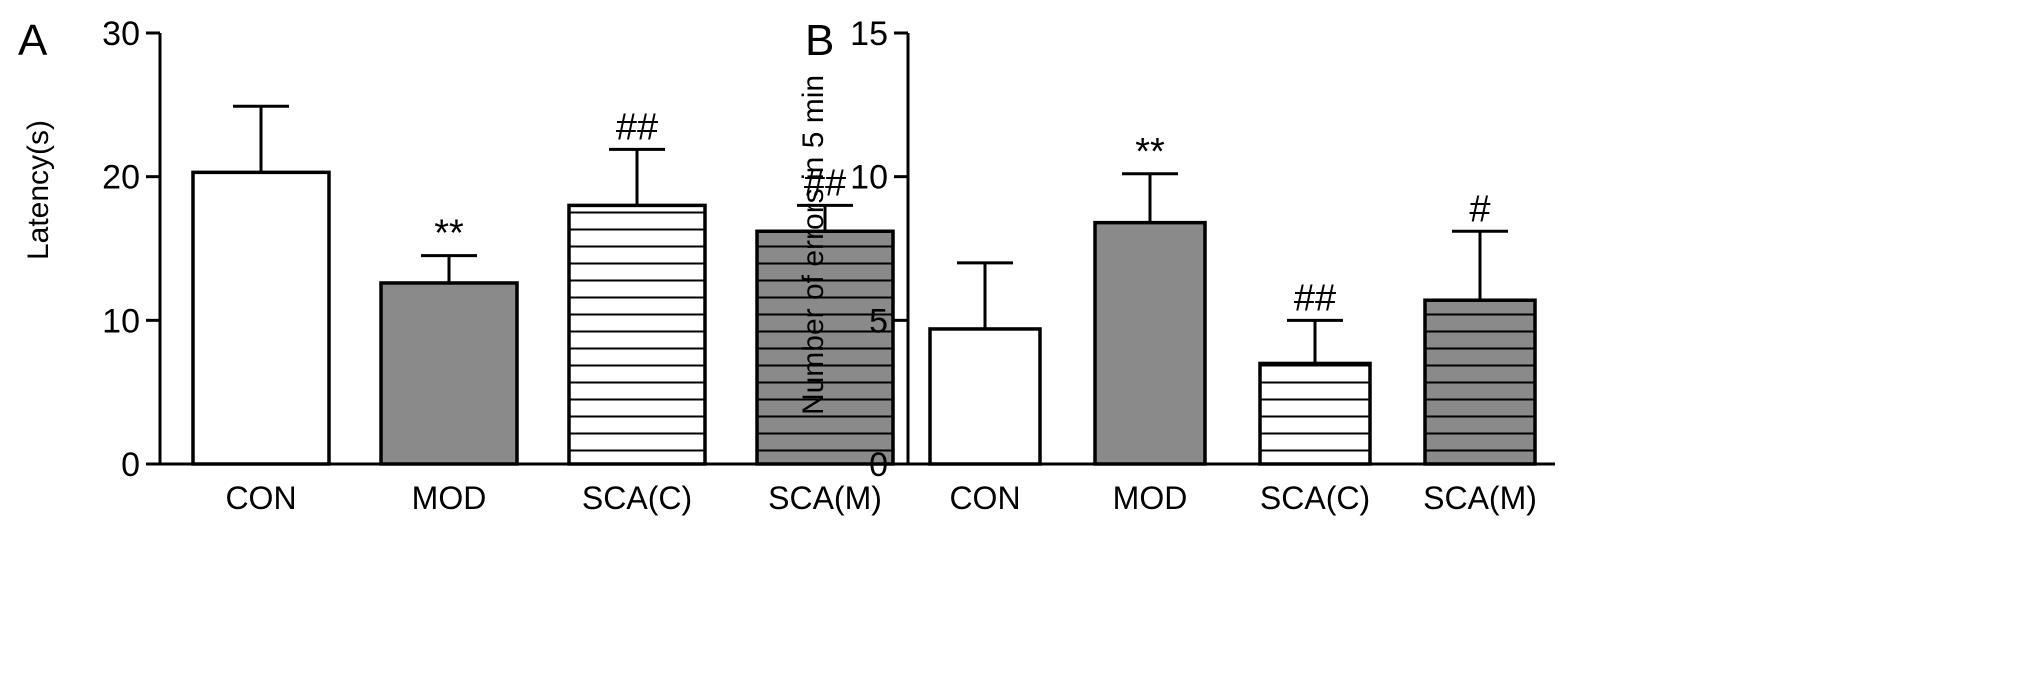 The width and height of the screenshot is (2031, 685). I want to click on y-axis-label: Number of errors in 5 min, so click(813, 245).